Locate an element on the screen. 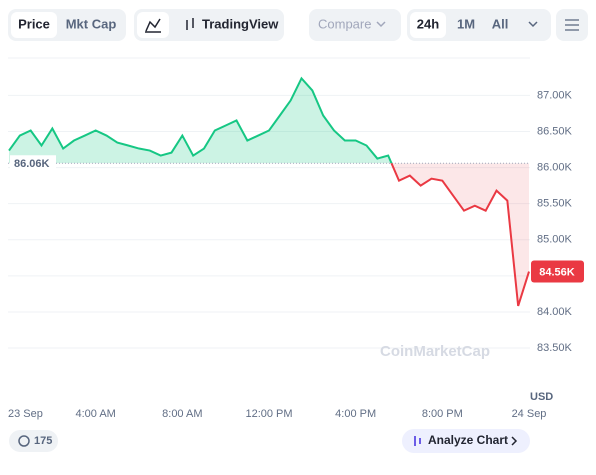  count: 175 is located at coordinates (43, 441).